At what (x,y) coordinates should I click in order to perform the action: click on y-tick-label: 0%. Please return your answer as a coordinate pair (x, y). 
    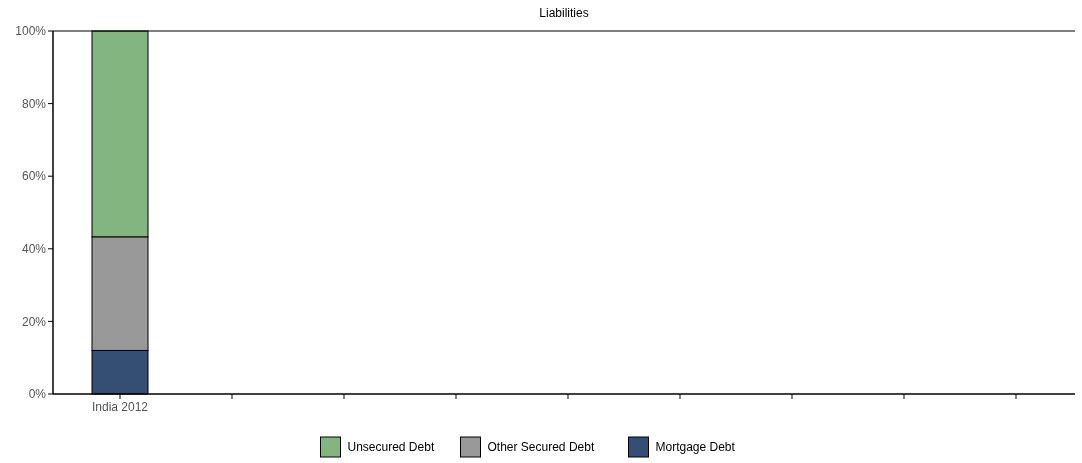
    Looking at the image, I should click on (37, 394).